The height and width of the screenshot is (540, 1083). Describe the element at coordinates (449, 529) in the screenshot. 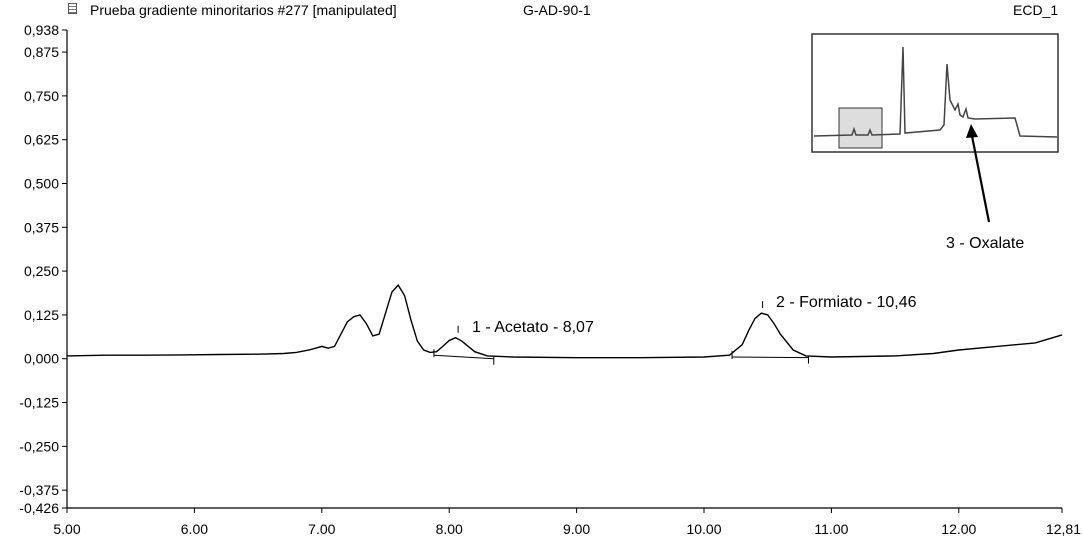

I see `x-tick-label: 8.00` at that location.